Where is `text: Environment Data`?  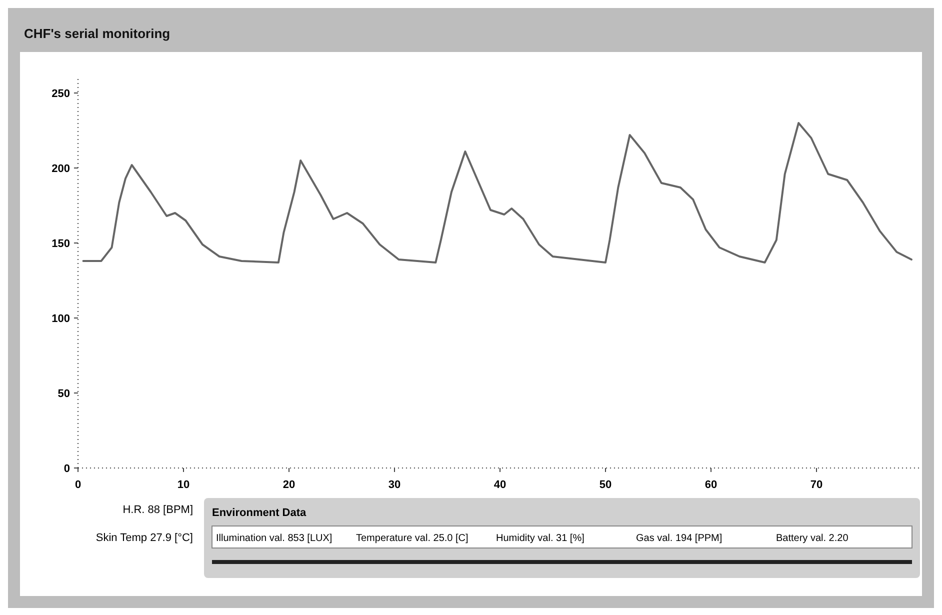
text: Environment Data is located at coordinates (260, 513).